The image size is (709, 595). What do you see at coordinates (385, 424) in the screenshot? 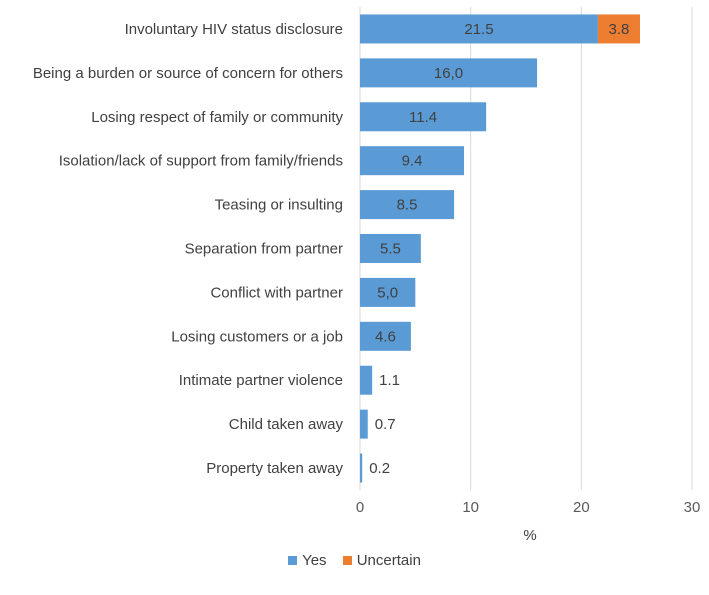
I see `data-label: 0.7` at bounding box center [385, 424].